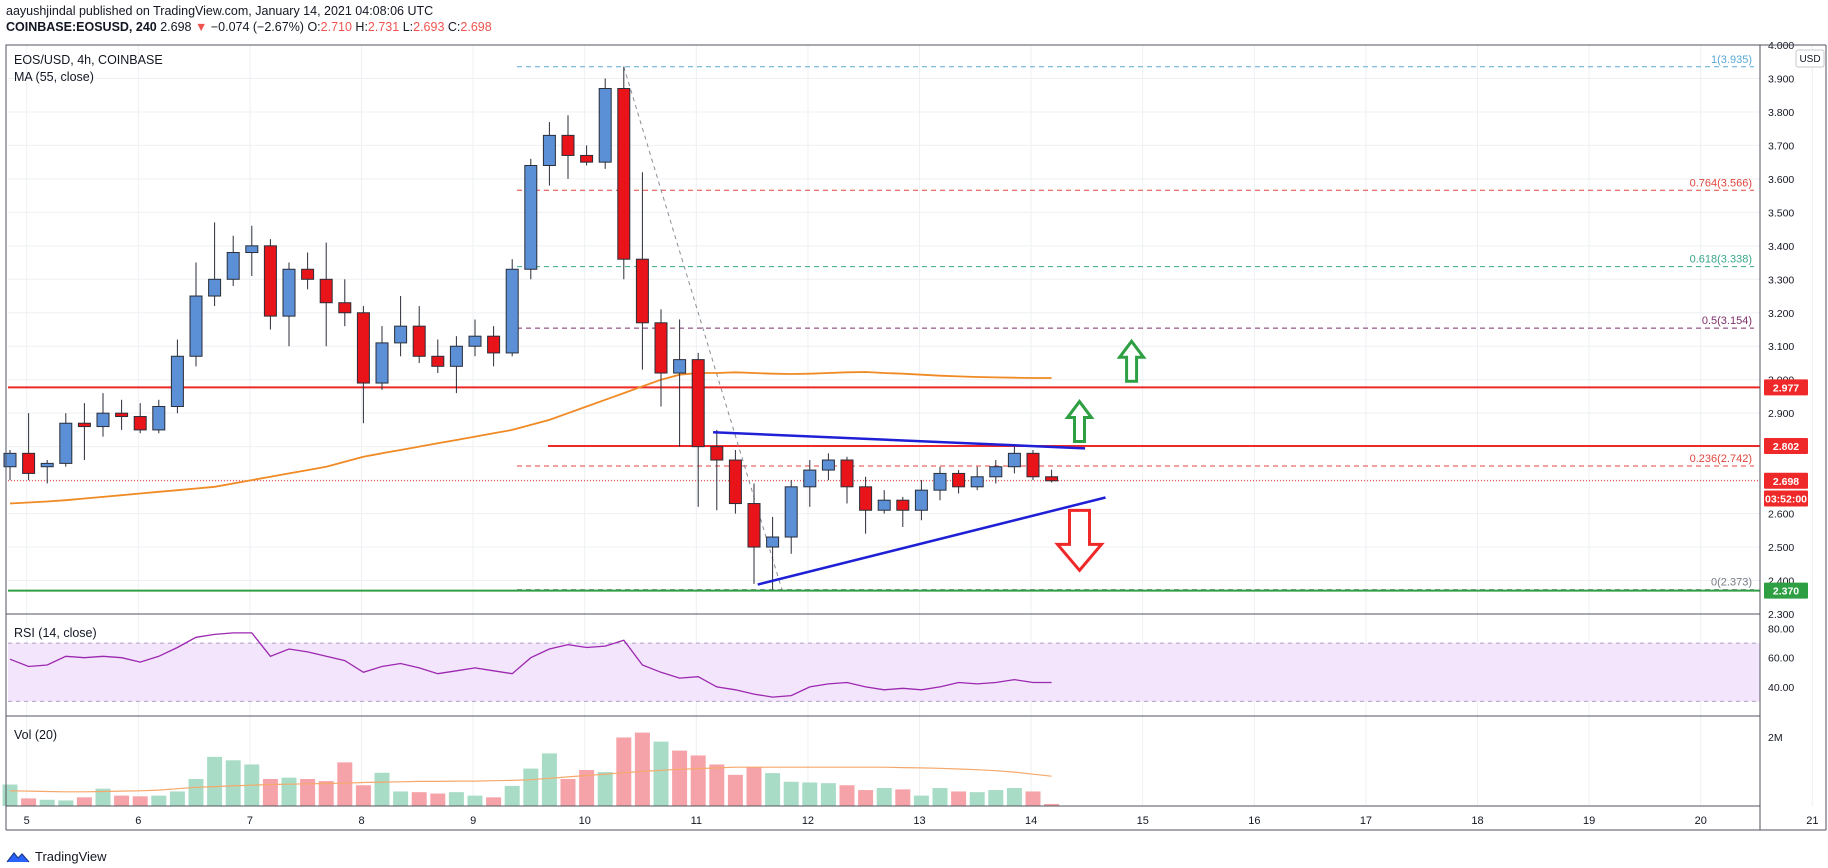  I want to click on currency-badge: USD, so click(1809, 59).